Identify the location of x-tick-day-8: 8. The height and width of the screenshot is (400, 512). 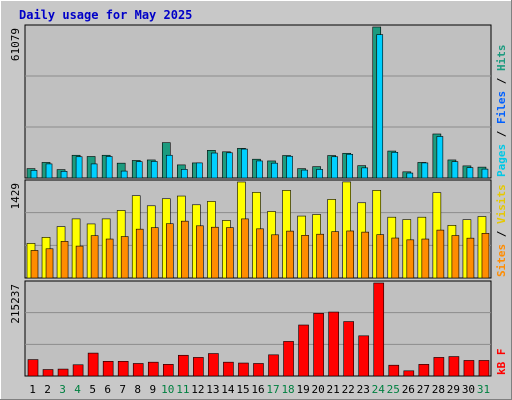
(137, 389).